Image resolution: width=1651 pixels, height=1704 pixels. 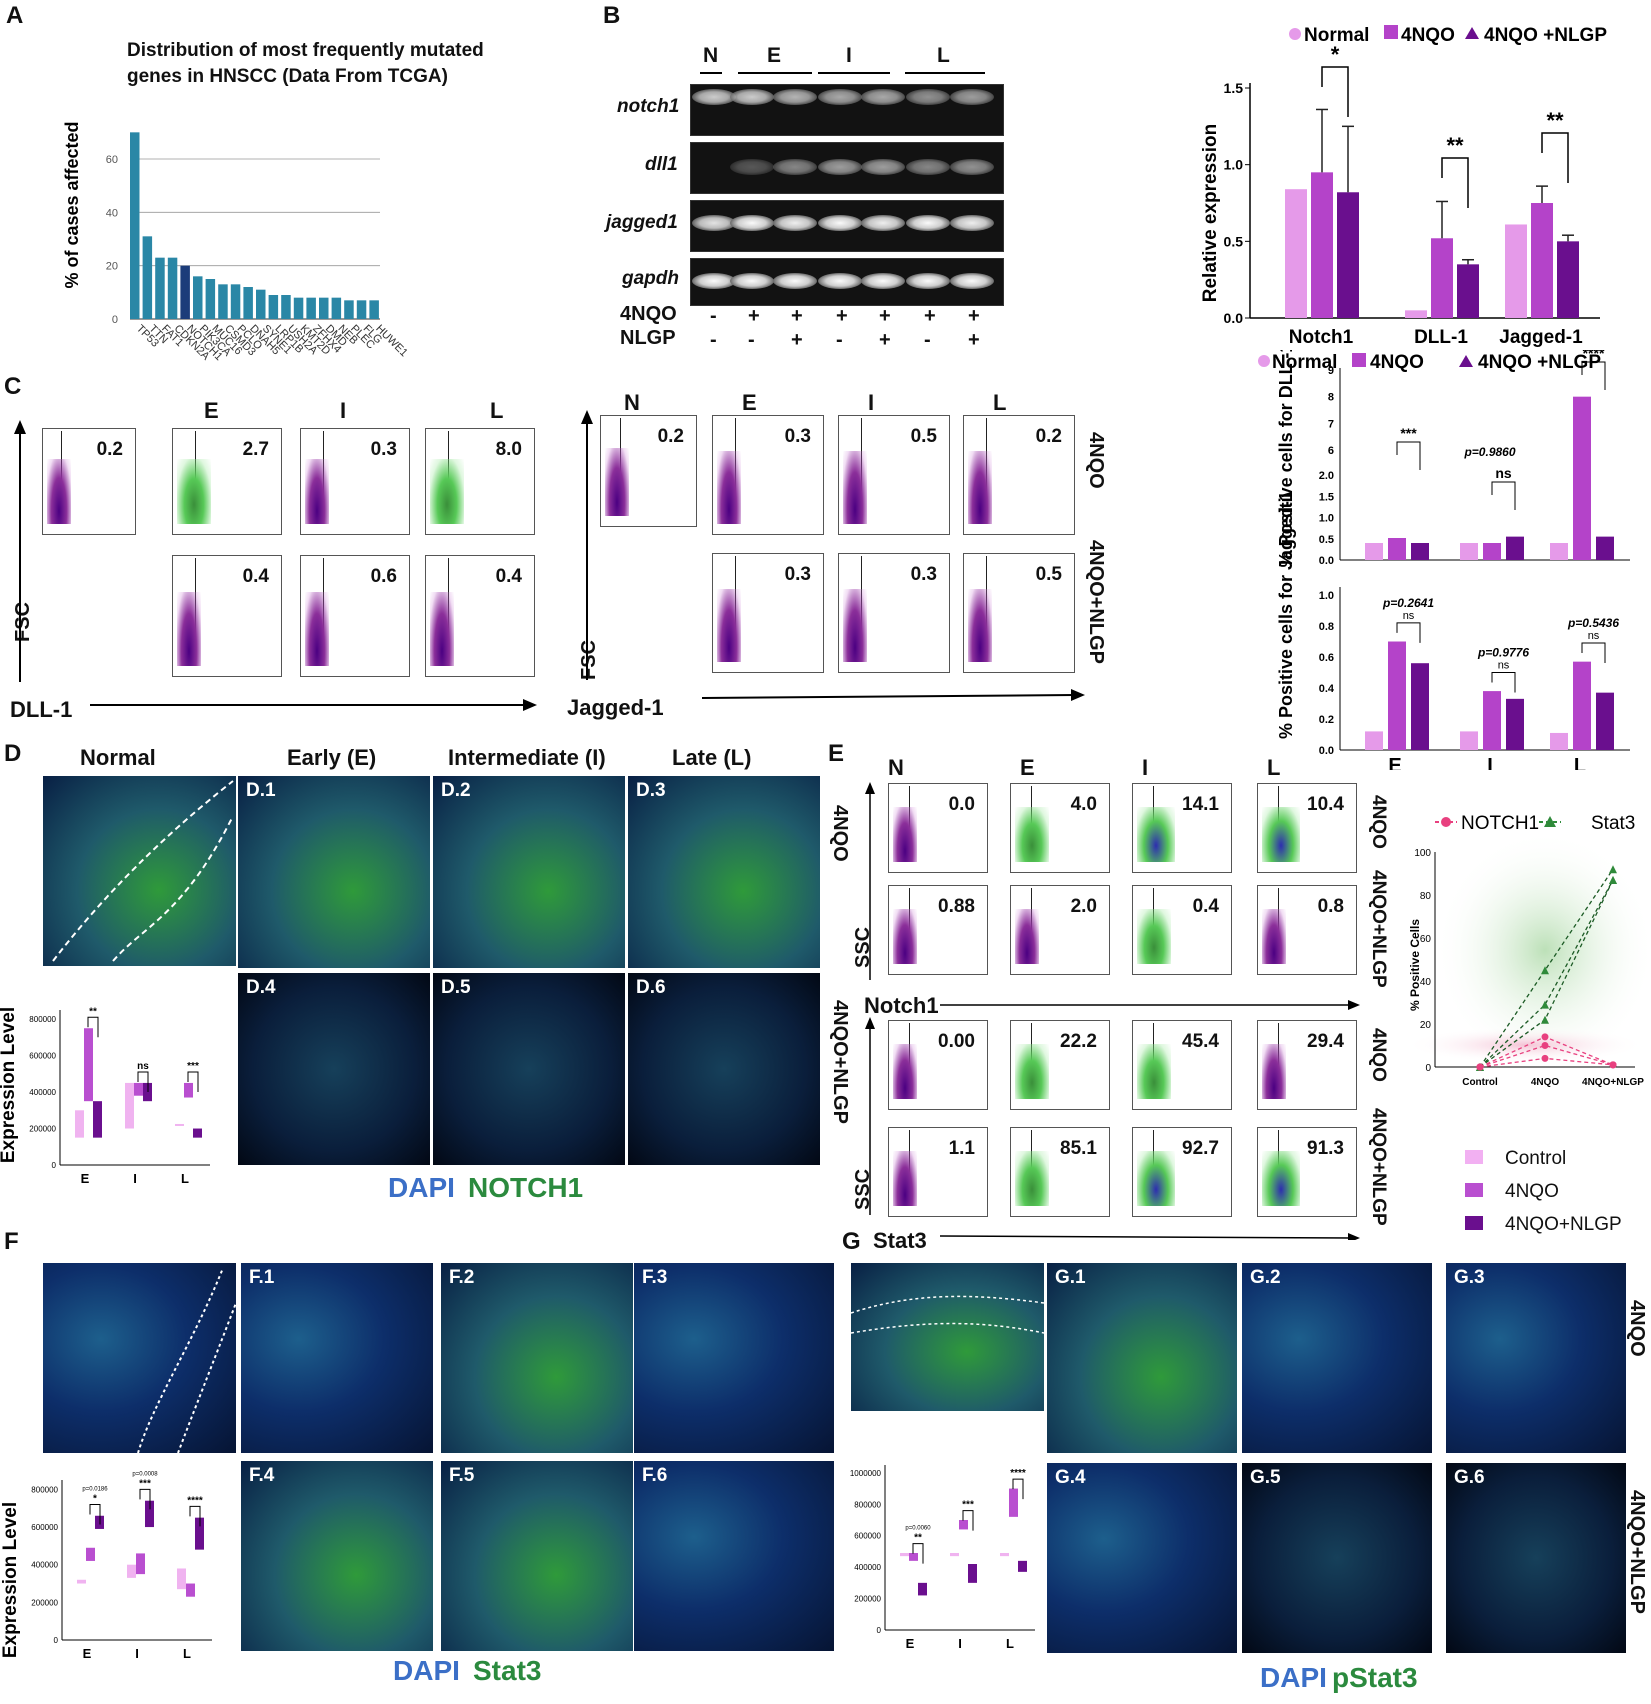 What do you see at coordinates (337, 1556) in the screenshot?
I see `f-image-tile: F.4` at bounding box center [337, 1556].